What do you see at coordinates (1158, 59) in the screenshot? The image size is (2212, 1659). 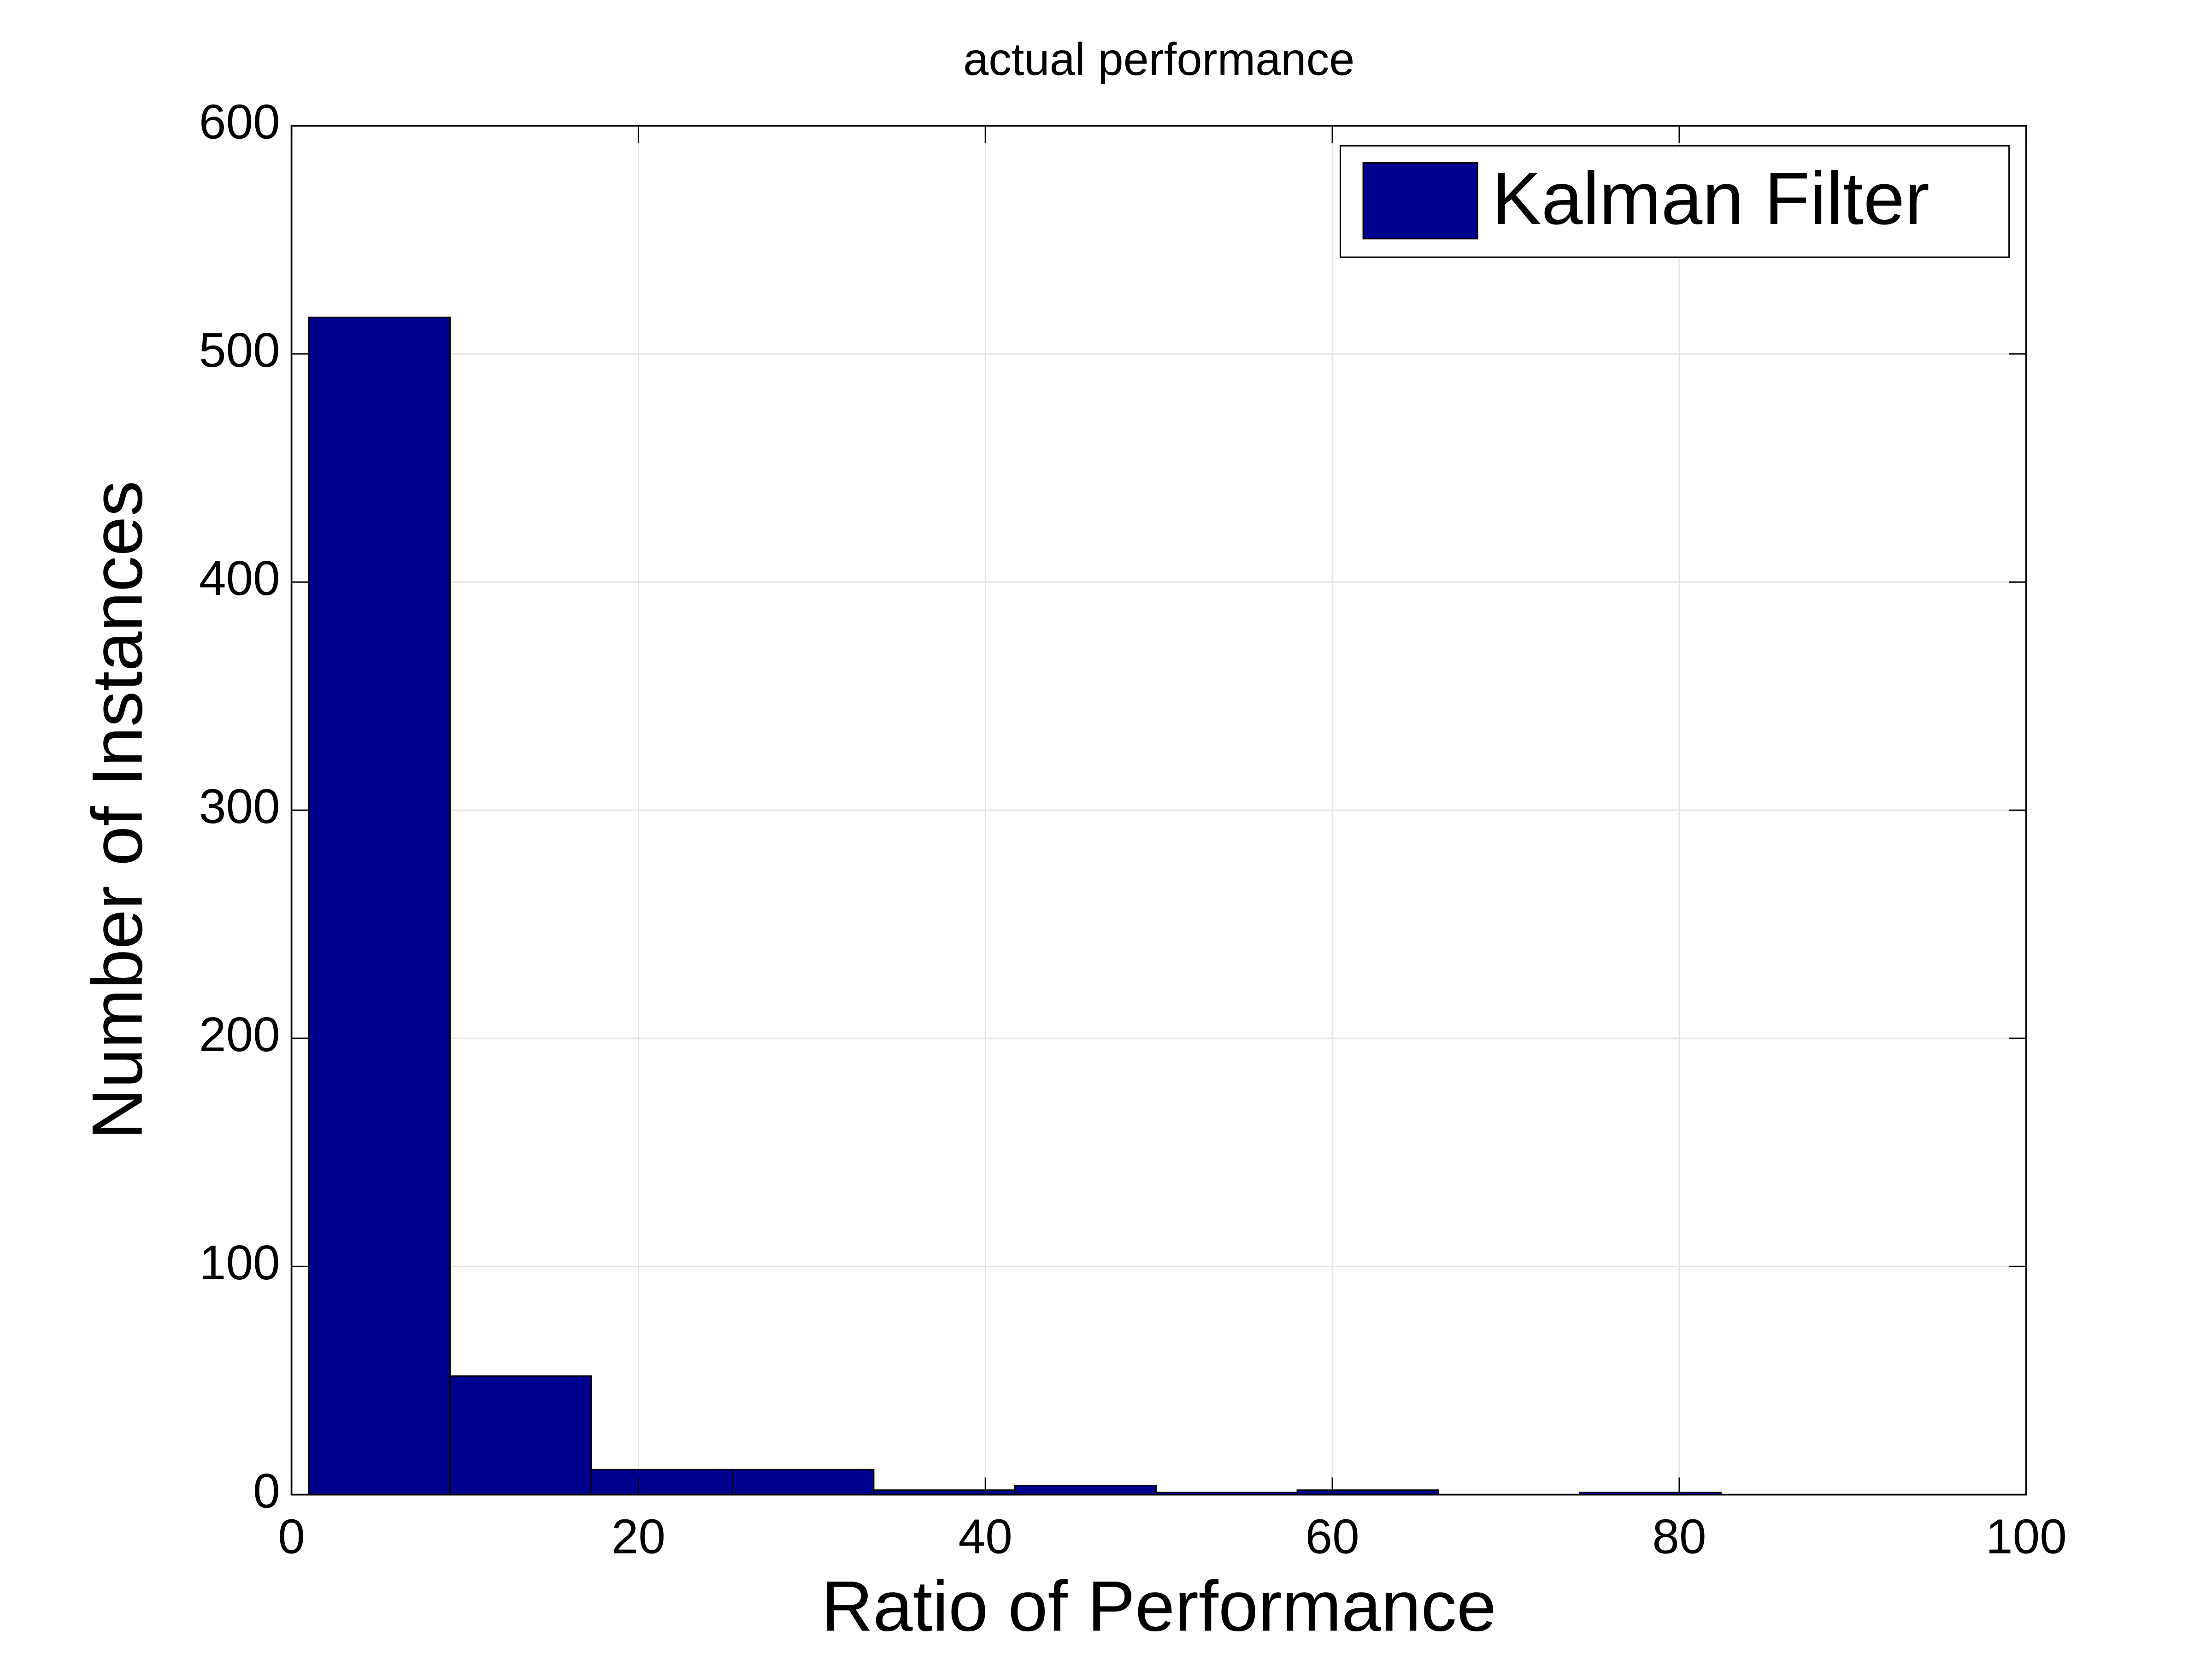 I see `chart-title: actual performance` at bounding box center [1158, 59].